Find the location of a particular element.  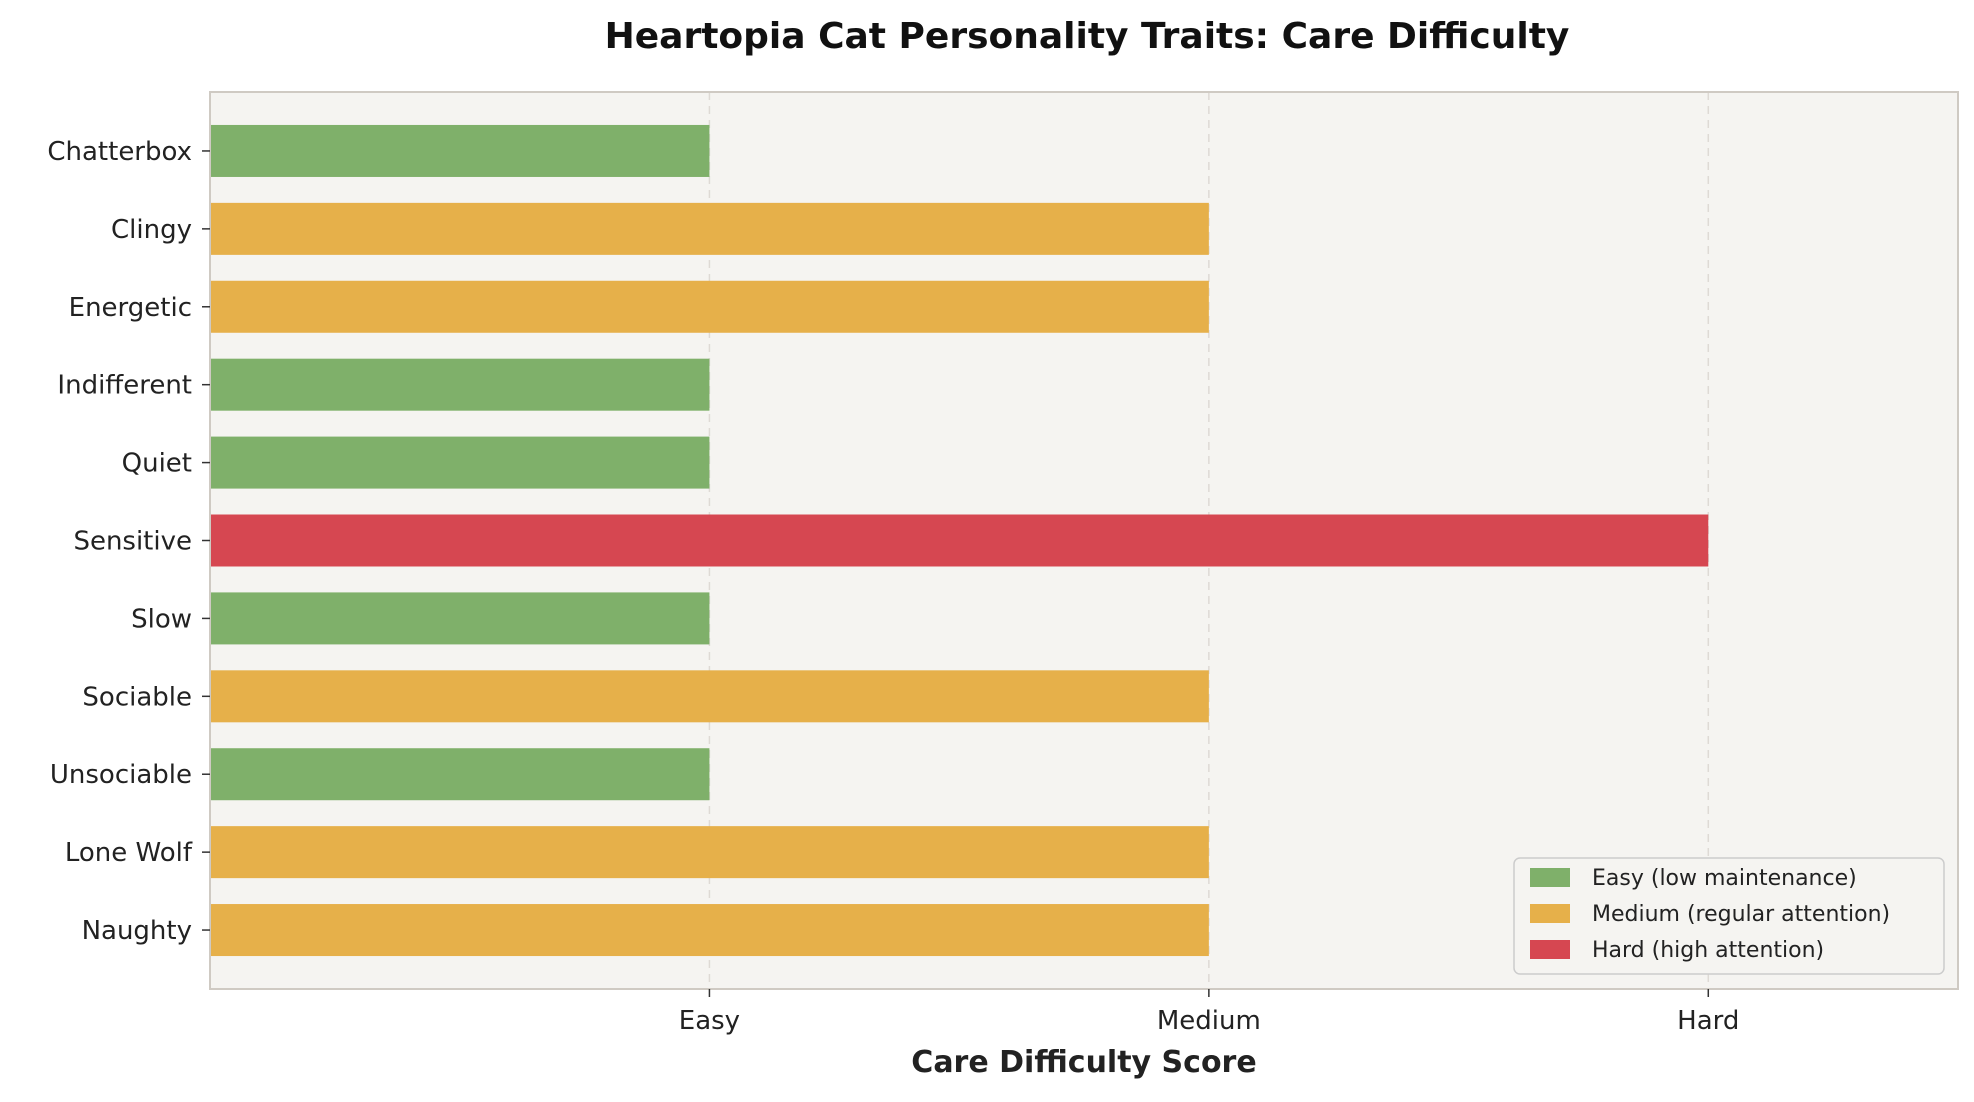

bar-quiet is located at coordinates (460, 462).